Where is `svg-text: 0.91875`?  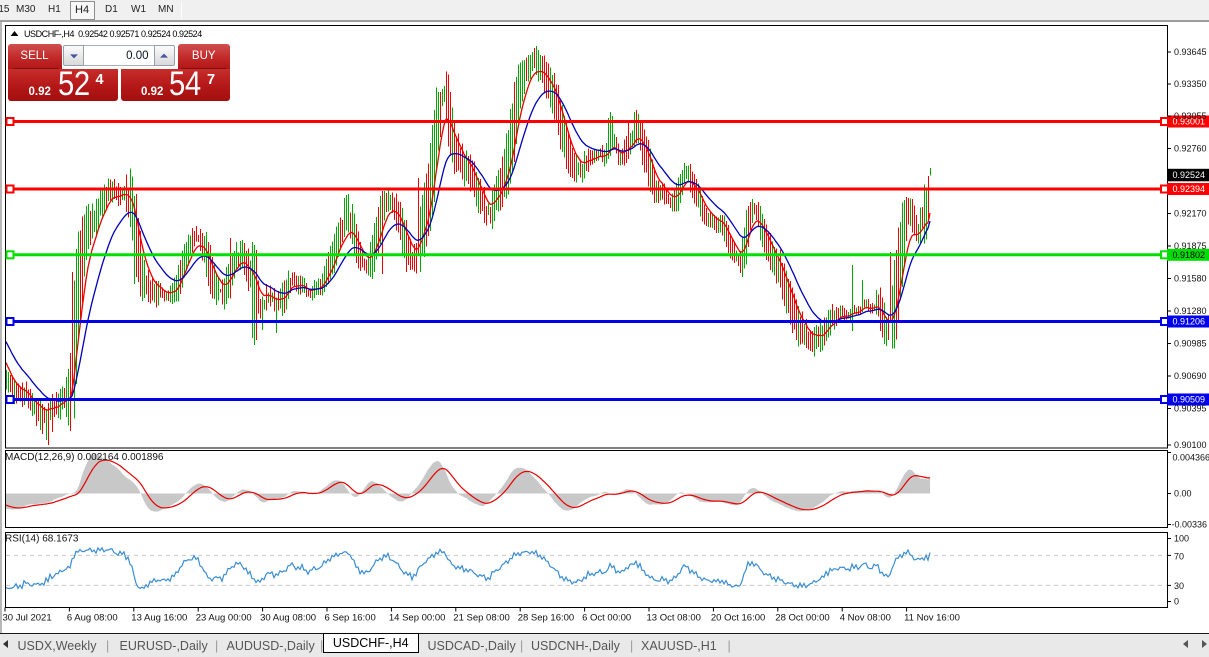
svg-text: 0.91875 is located at coordinates (1190, 246).